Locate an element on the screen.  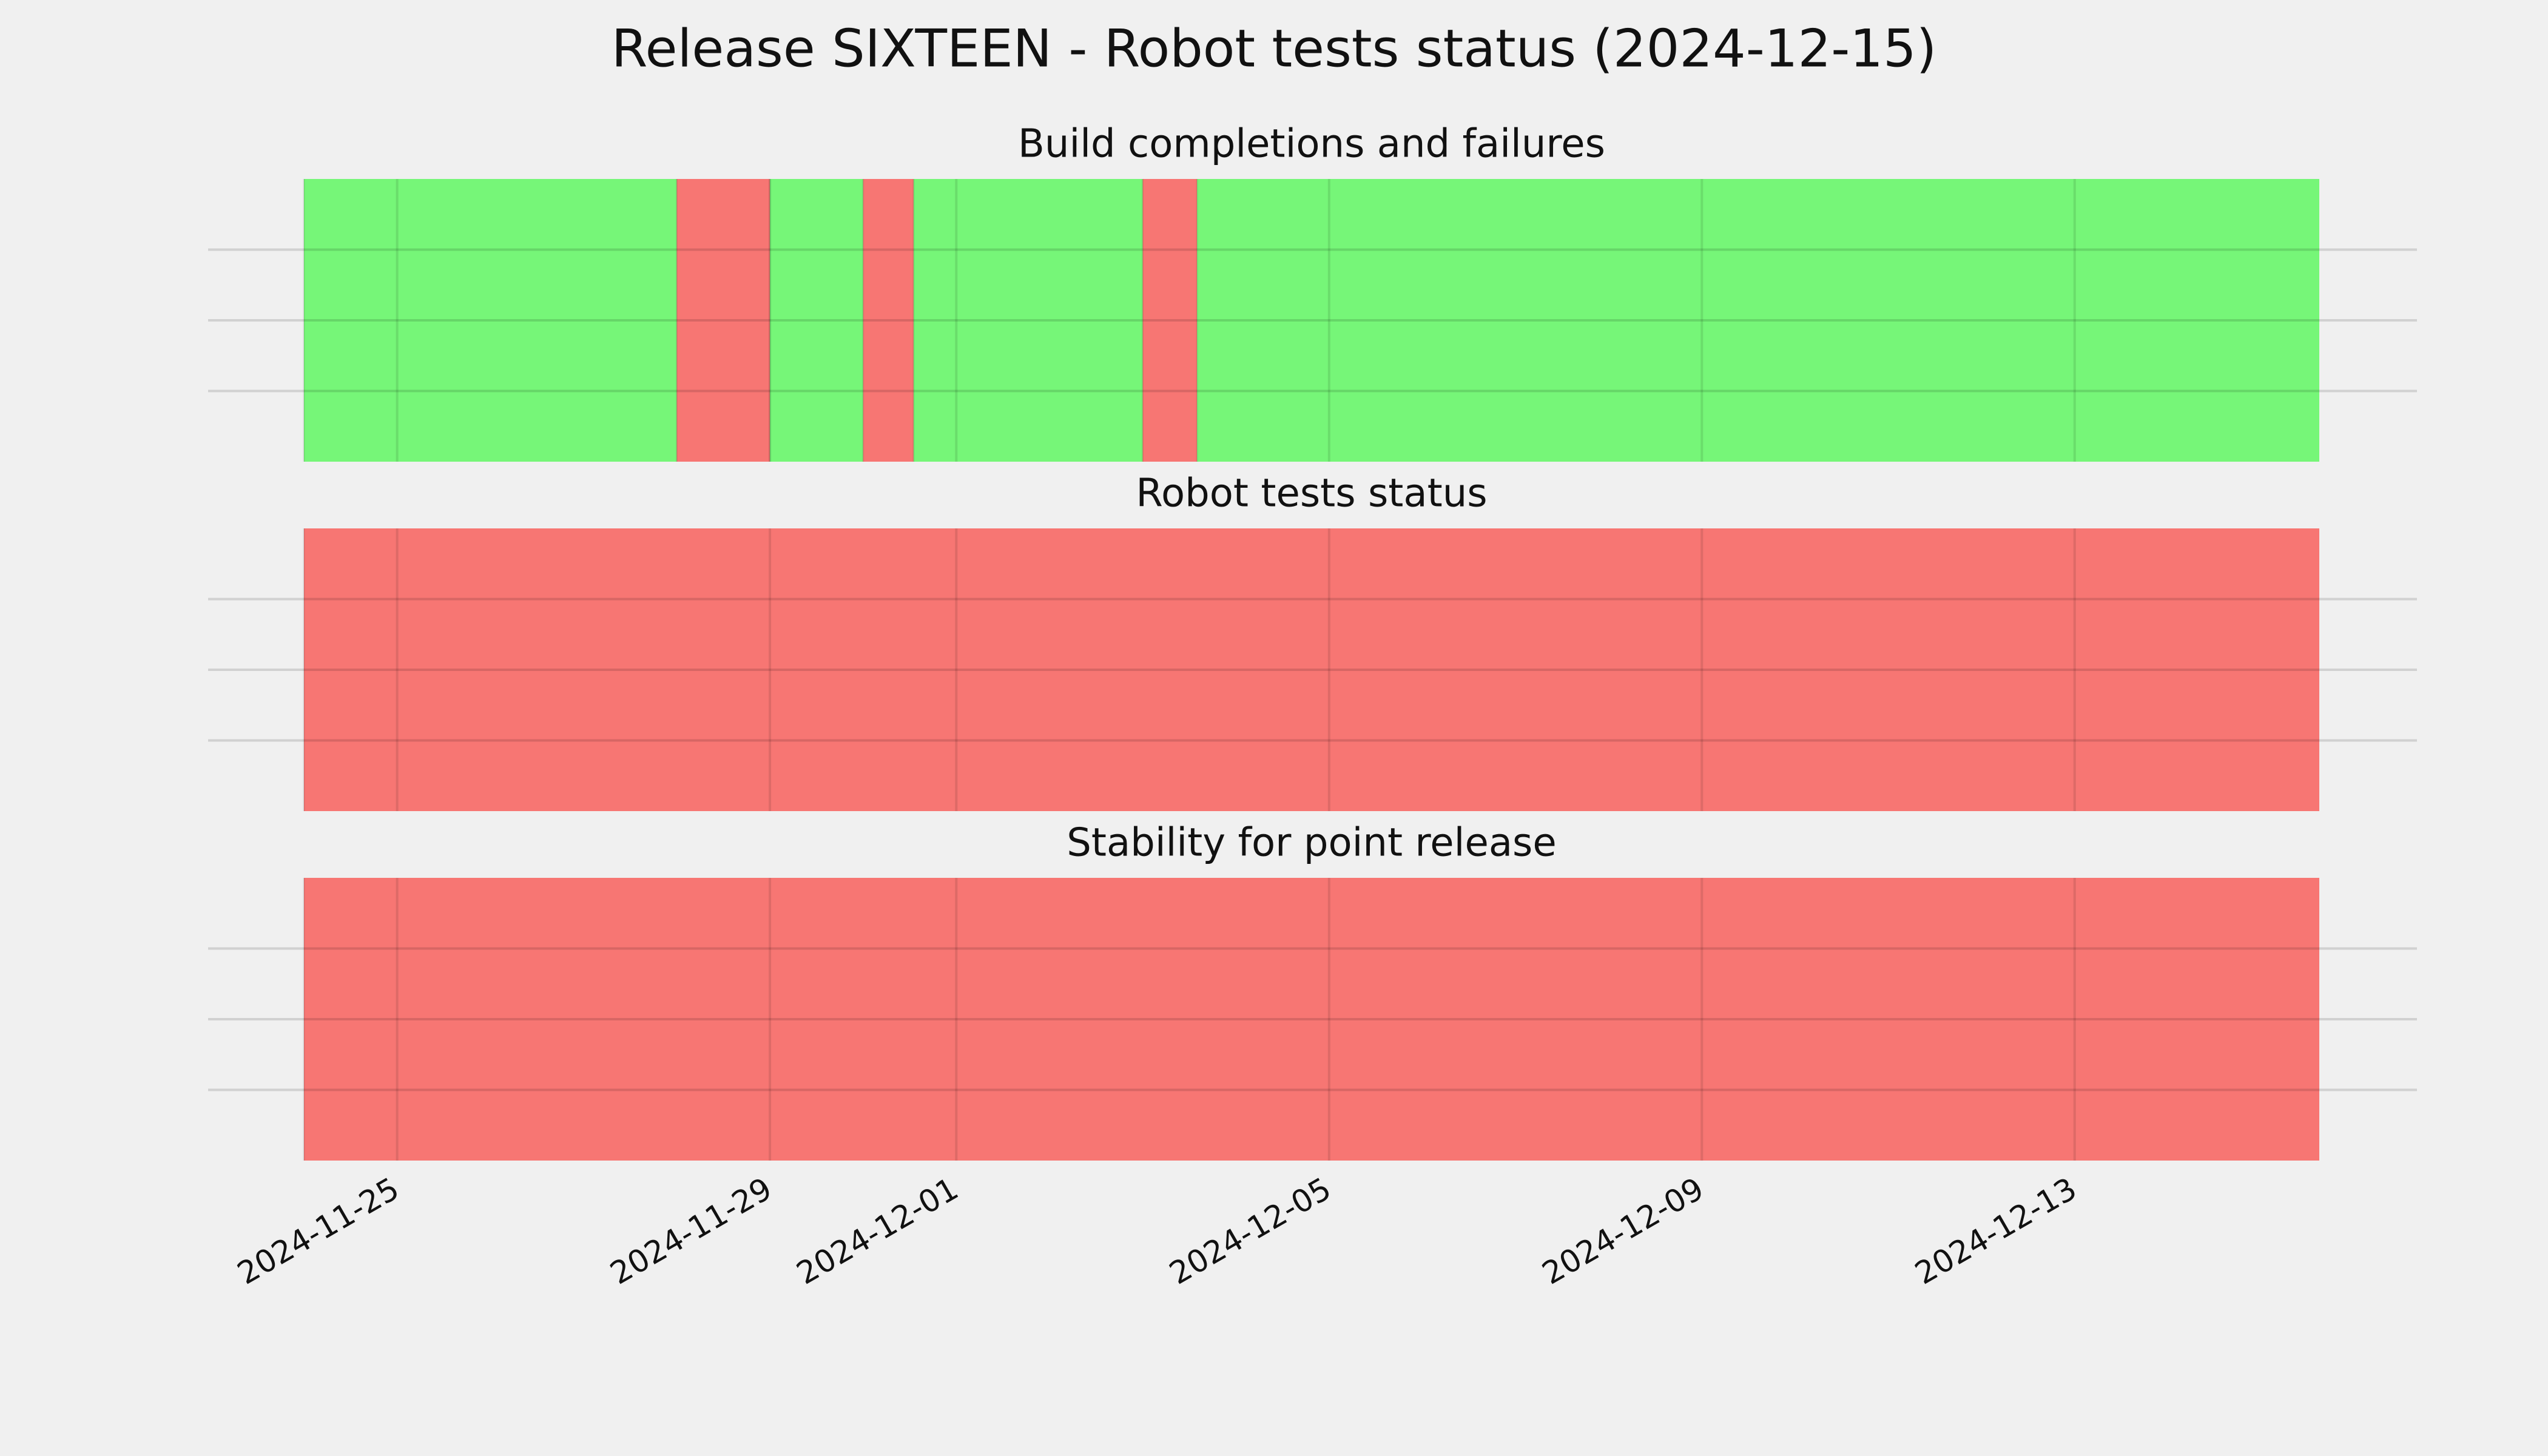
panel-title: Robot tests status is located at coordinates (1311, 493).